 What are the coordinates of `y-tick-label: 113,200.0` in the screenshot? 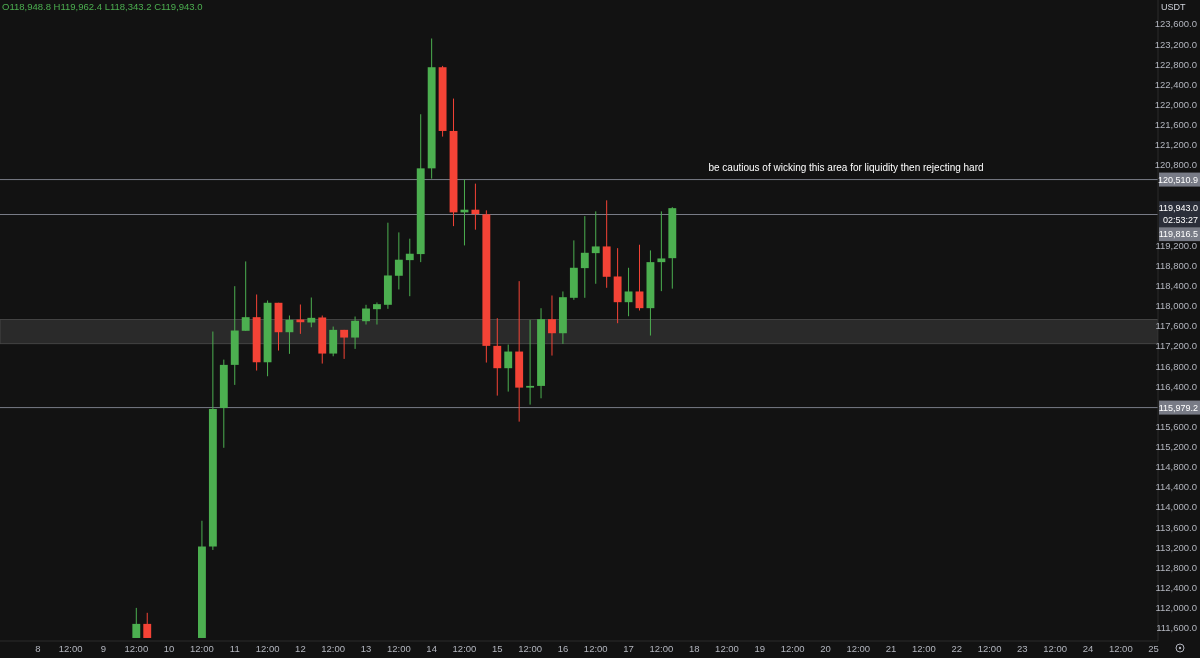 It's located at (1176, 547).